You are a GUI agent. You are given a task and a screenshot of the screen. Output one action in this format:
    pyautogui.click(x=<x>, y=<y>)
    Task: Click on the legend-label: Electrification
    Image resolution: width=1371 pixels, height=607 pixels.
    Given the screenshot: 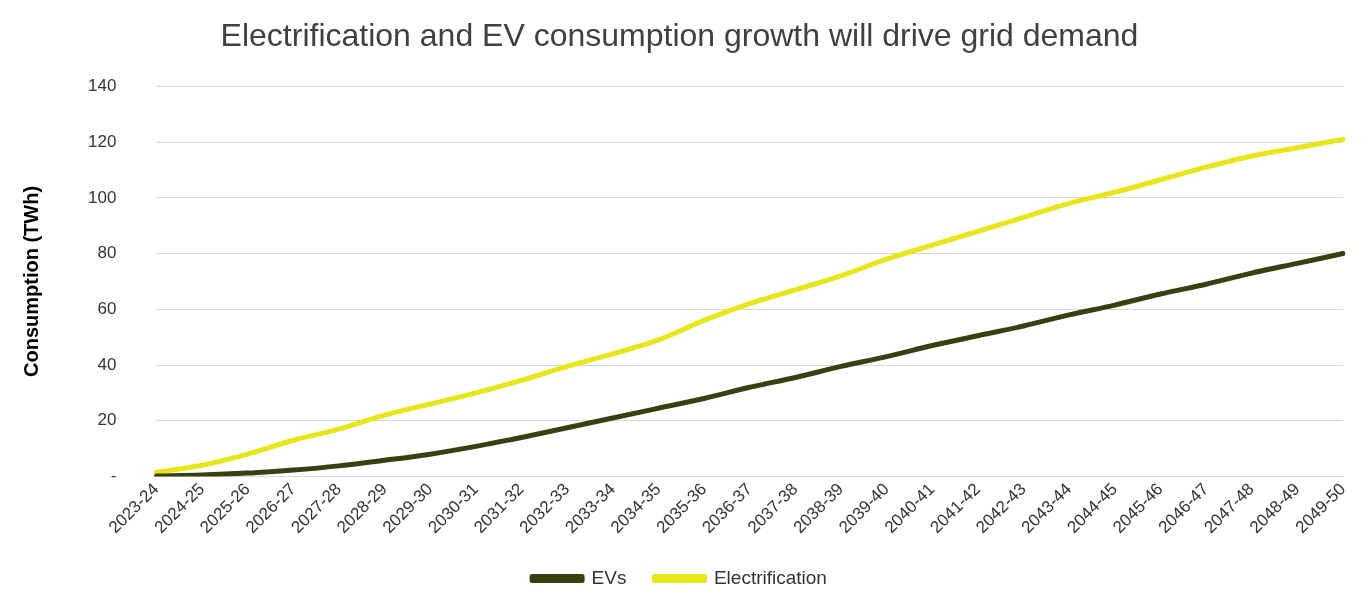 What is the action you would take?
    pyautogui.click(x=770, y=577)
    